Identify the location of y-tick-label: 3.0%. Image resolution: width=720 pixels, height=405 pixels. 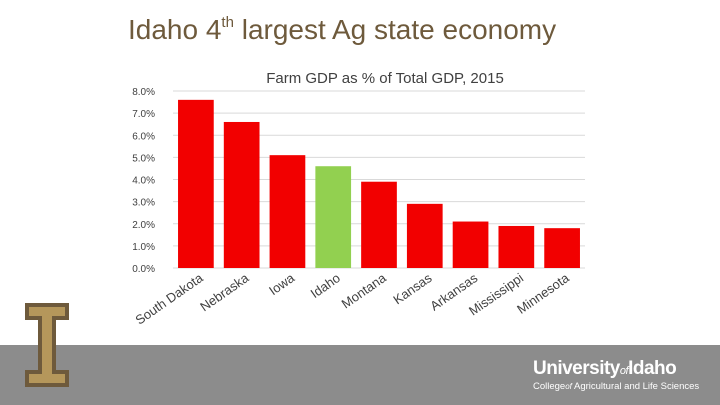
(143, 203).